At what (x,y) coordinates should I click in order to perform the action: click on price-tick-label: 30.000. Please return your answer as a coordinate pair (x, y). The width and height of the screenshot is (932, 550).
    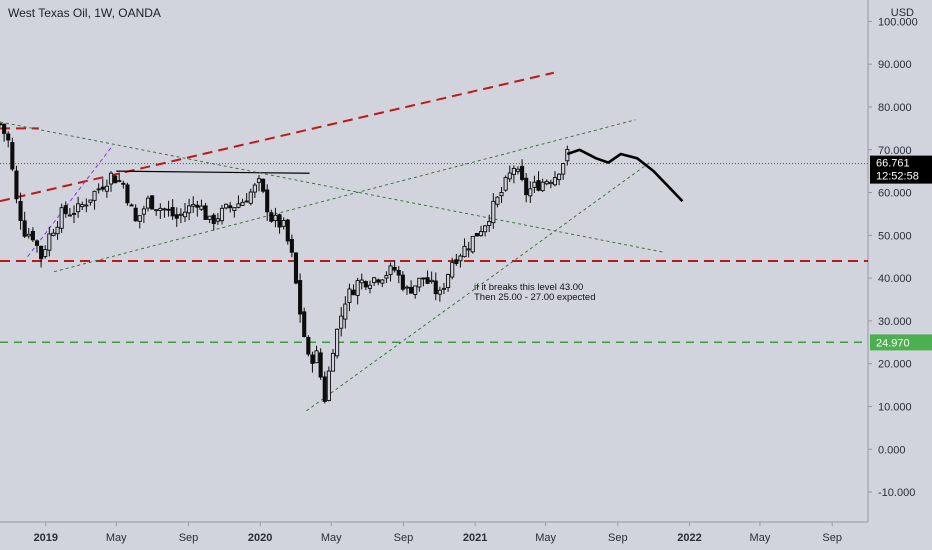
    Looking at the image, I should click on (895, 322).